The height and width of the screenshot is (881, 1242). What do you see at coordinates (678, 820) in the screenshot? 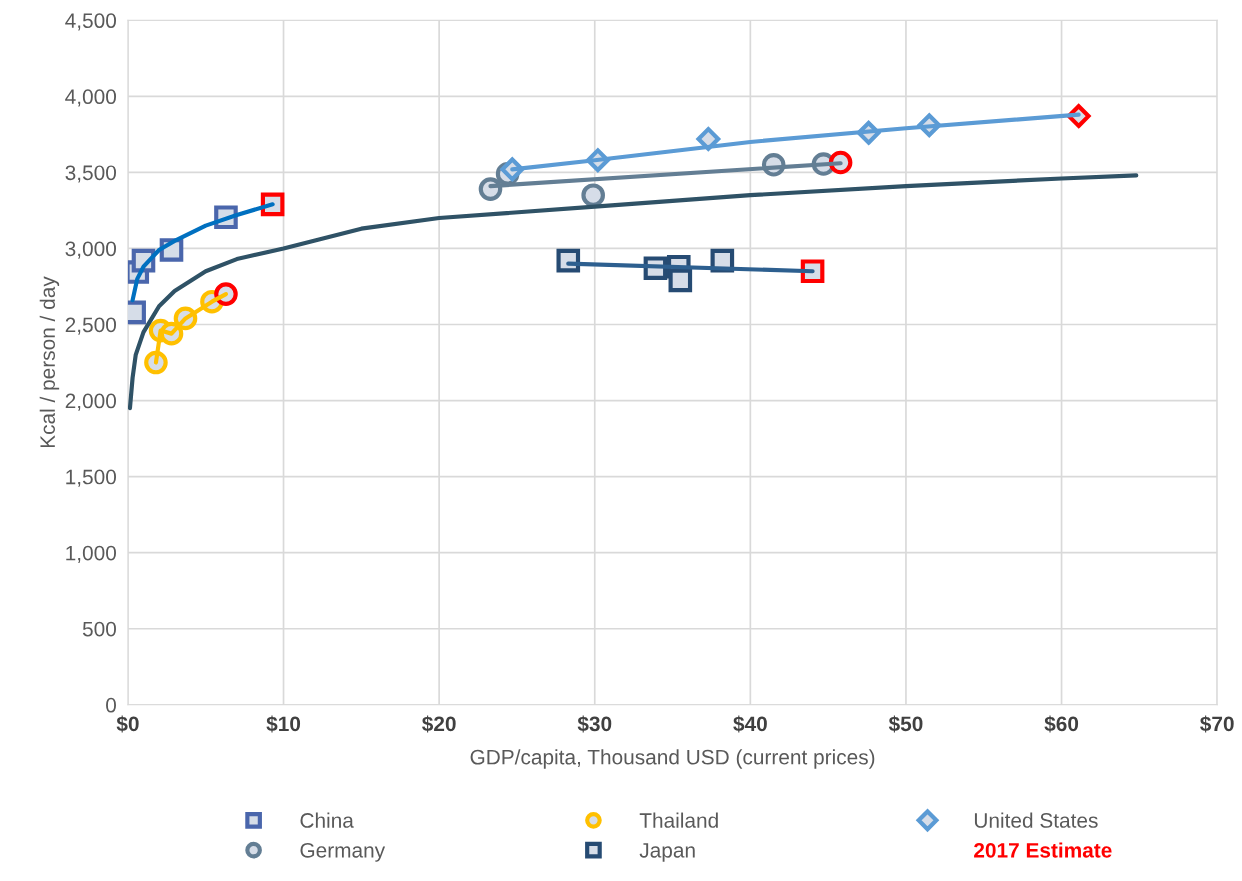
I see `legend-label: Thailand` at bounding box center [678, 820].